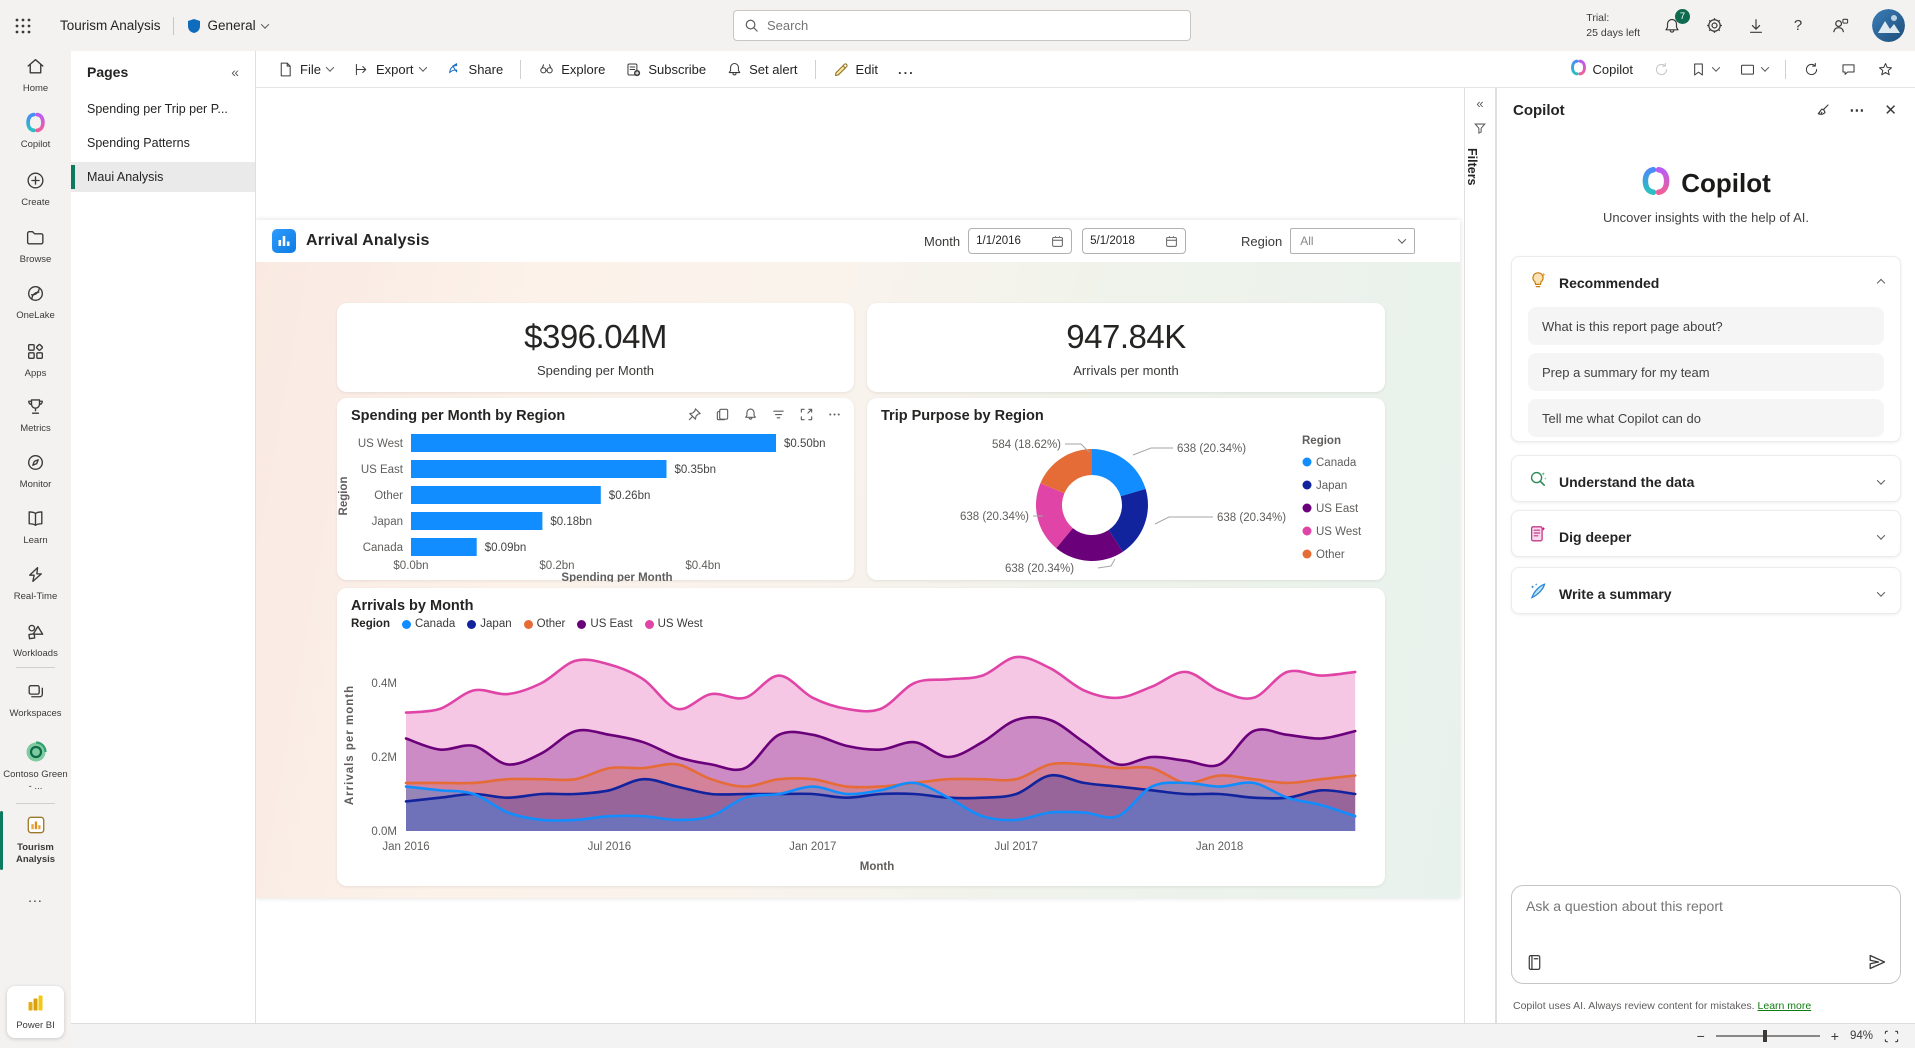 This screenshot has width=1915, height=1048. Describe the element at coordinates (35, 302) in the screenshot. I see `sidebar-item-onelake: OneLake` at that location.